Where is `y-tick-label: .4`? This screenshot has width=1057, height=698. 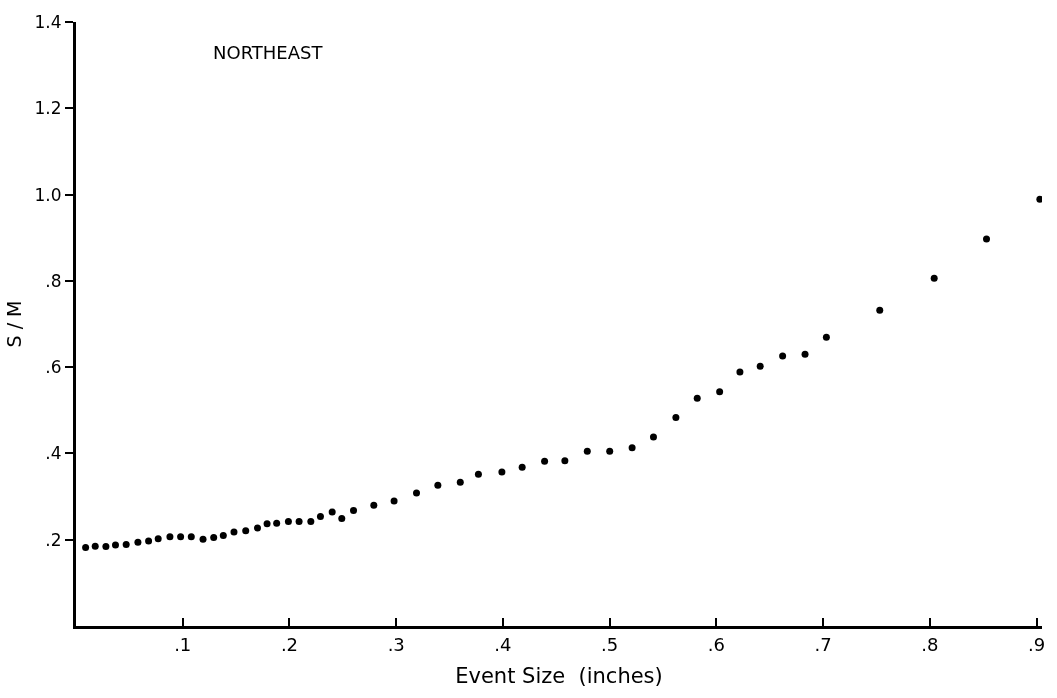
y-tick-label: .4 is located at coordinates (53, 453).